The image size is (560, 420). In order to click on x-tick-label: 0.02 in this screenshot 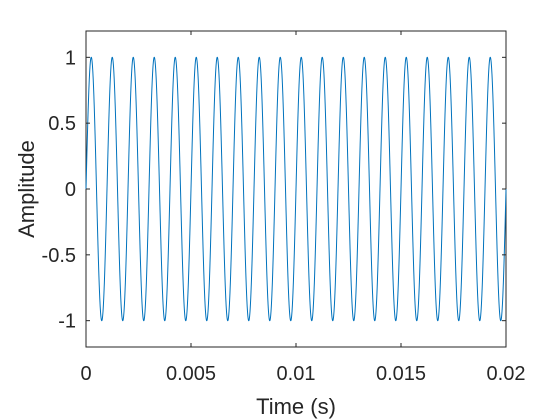, I will do `click(506, 374)`.